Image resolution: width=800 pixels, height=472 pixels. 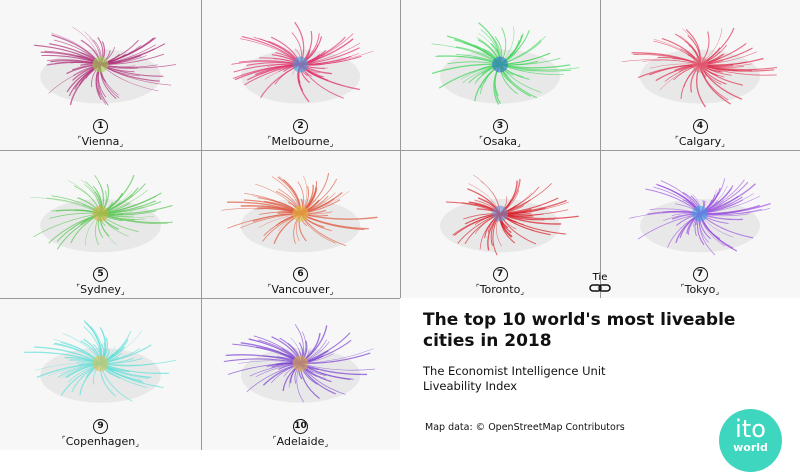 I want to click on city-label: 4Calgary, so click(x=700, y=133).